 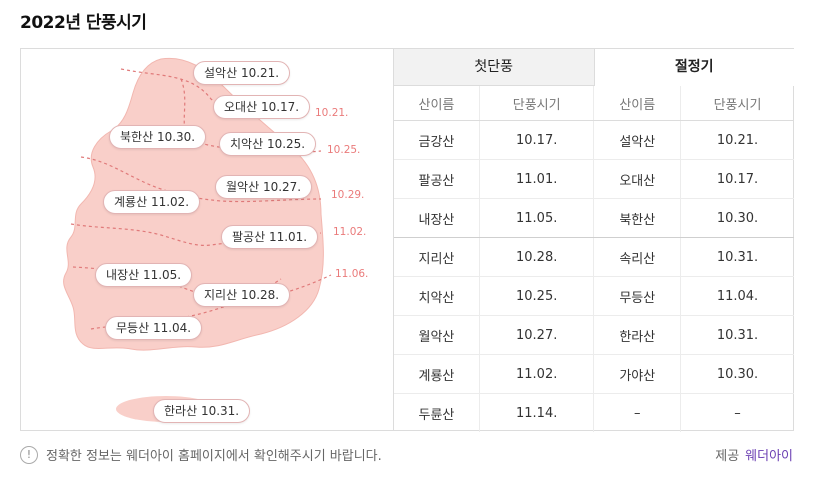 What do you see at coordinates (637, 296) in the screenshot?
I see `mountain-name-cell: 무등산` at bounding box center [637, 296].